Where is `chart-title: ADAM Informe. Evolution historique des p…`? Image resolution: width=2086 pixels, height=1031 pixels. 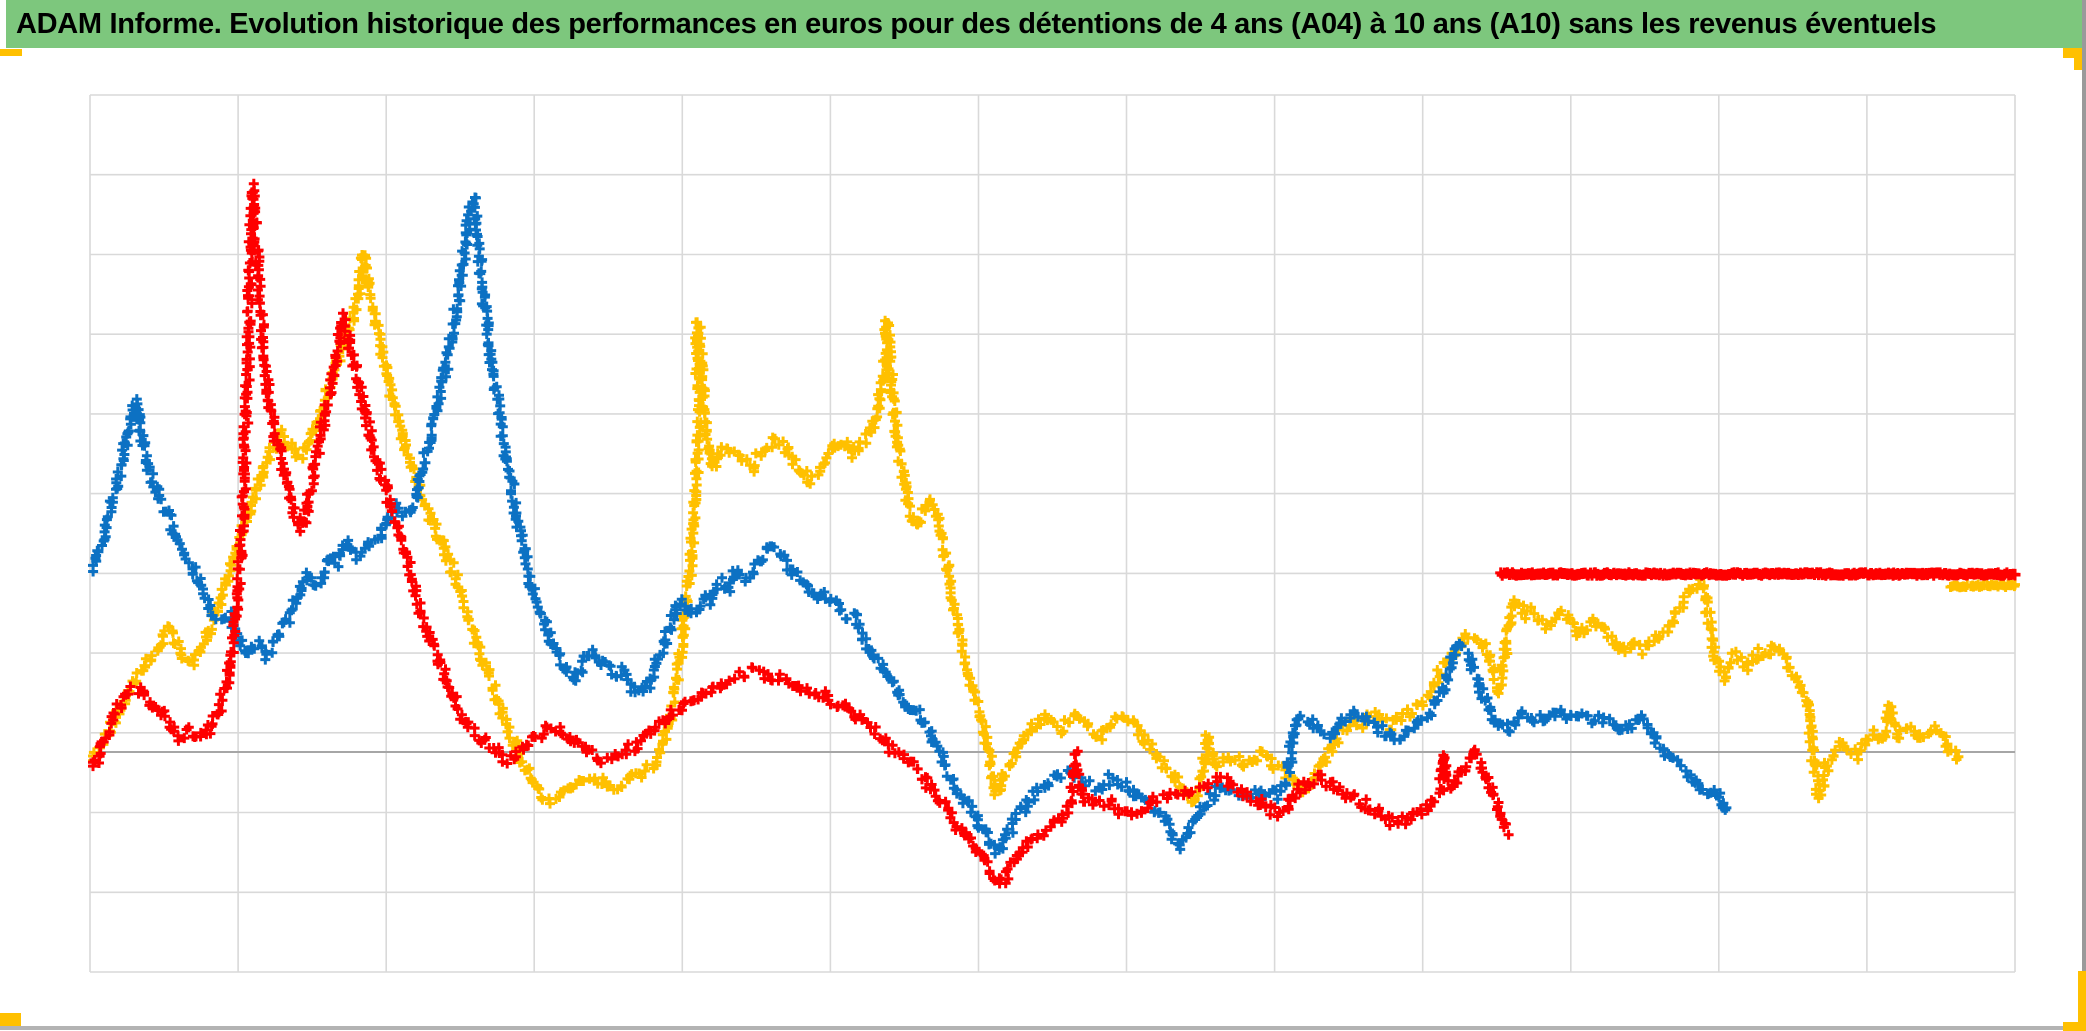
chart-title: ADAM Informe. Evolution historique des p… is located at coordinates (976, 24).